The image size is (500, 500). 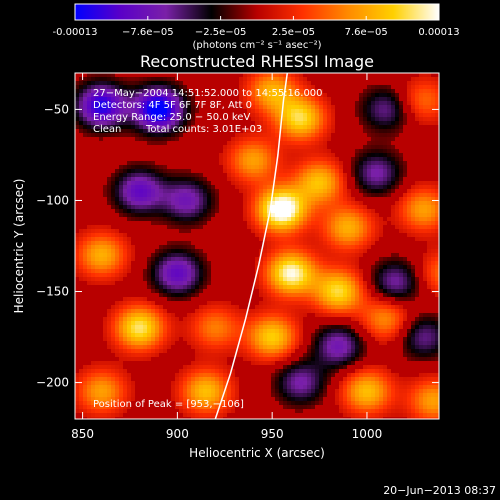 I want to click on x-axis-label: Heliocentric X (arcsec), so click(x=257, y=453).